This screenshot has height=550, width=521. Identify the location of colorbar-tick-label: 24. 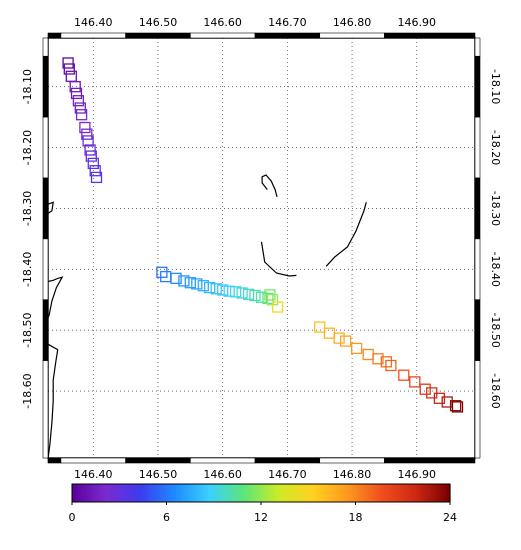
(450, 517).